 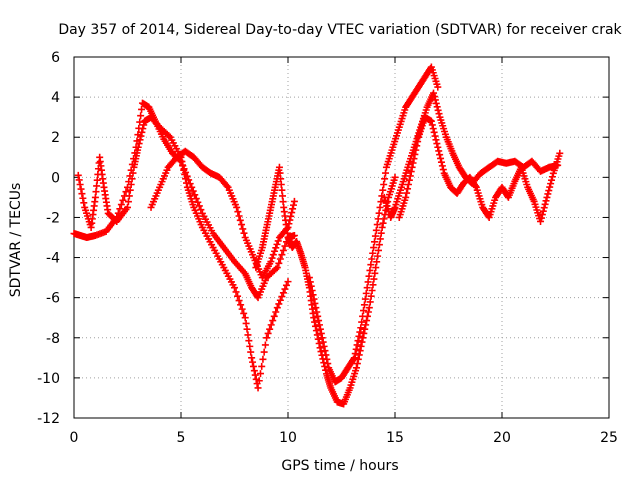 What do you see at coordinates (48, 379) in the screenshot?
I see `y-tick-label: -10` at bounding box center [48, 379].